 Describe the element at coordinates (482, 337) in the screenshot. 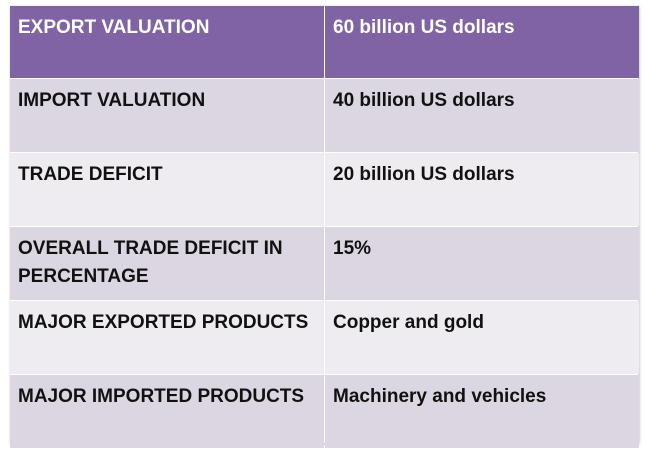

I see `row-major-exported-products-value: Copper and gold` at that location.